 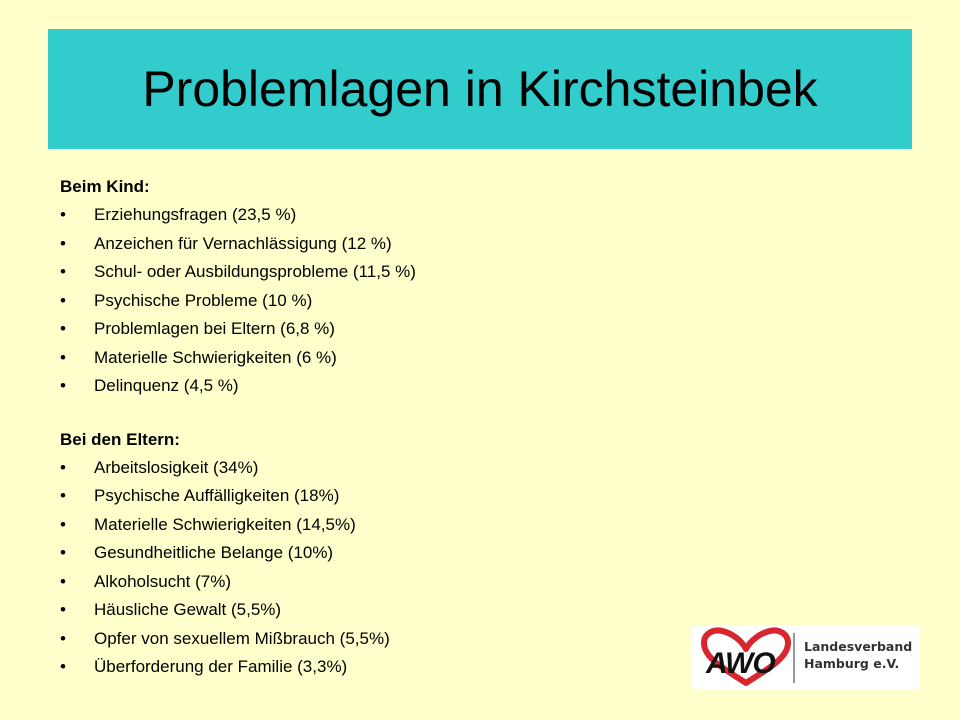 I want to click on list-item-text: Schul- oder Ausbildungsprobleme (11,5 %), so click(x=255, y=271).